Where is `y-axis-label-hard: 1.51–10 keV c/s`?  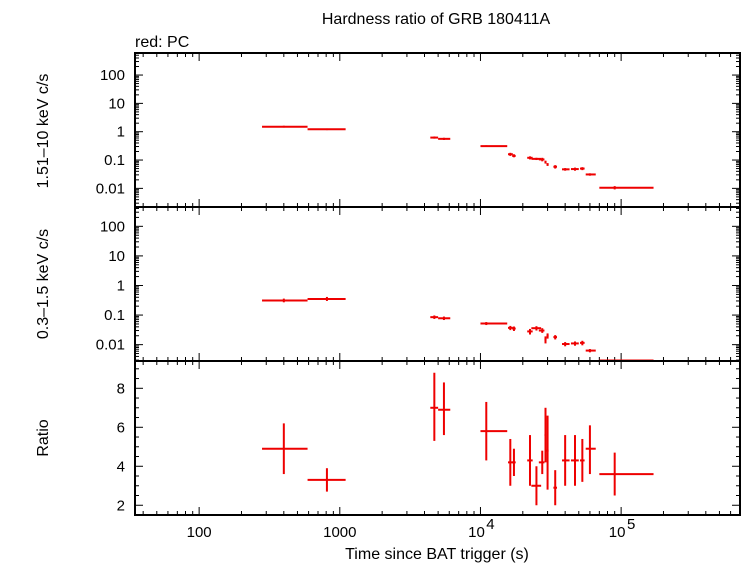 y-axis-label-hard: 1.51–10 keV c/s is located at coordinates (43, 131).